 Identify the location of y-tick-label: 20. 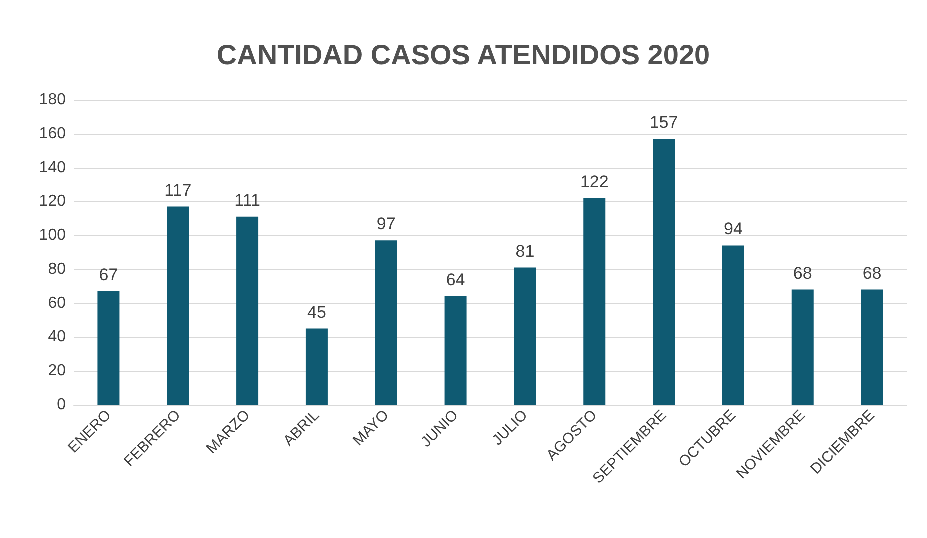
(57, 371).